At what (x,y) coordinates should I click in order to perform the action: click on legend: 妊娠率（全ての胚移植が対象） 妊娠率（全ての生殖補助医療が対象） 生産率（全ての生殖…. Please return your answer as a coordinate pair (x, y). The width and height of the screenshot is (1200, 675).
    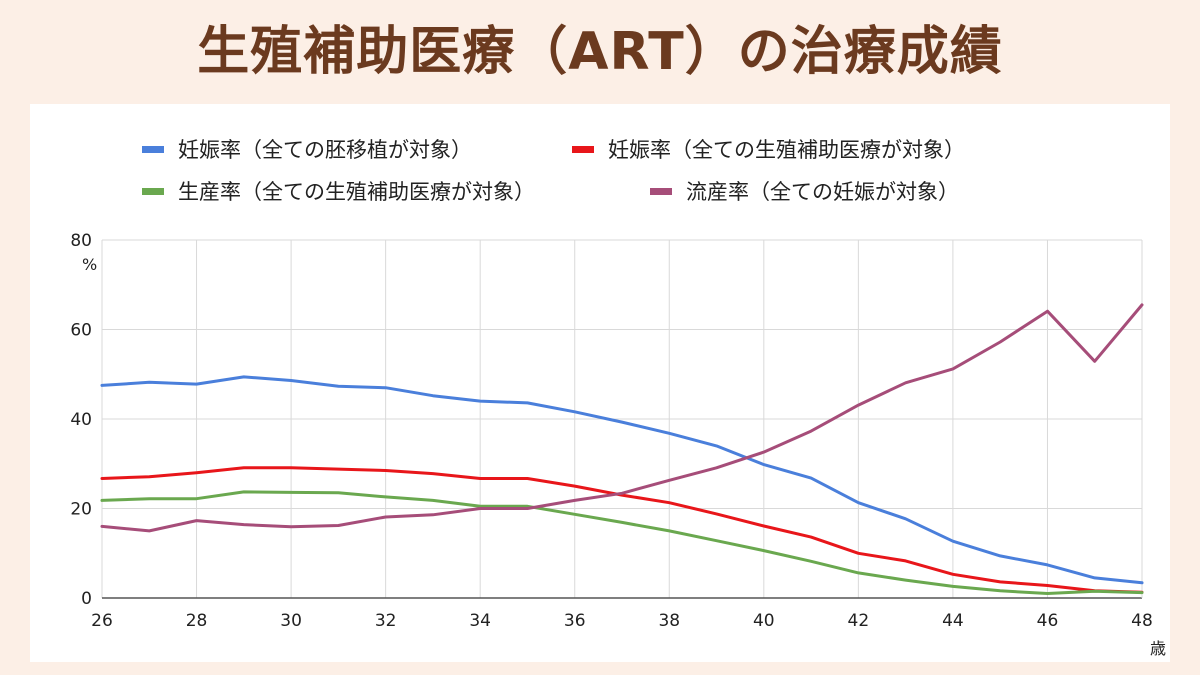
    Looking at the image, I should click on (553, 171).